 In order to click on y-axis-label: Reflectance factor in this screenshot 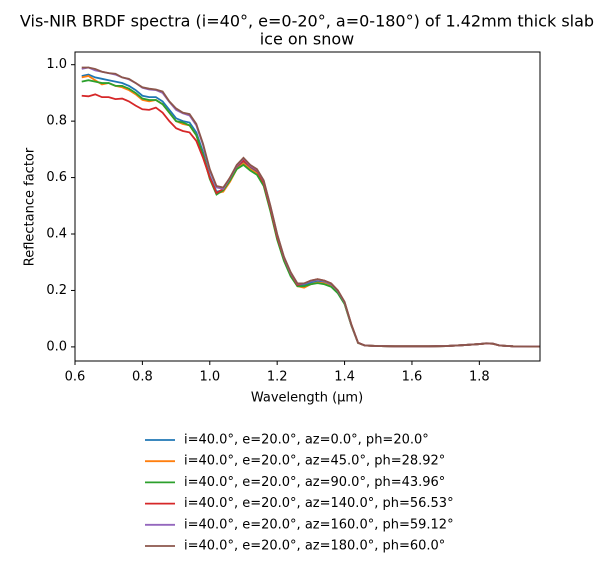, I will do `click(30, 206)`.